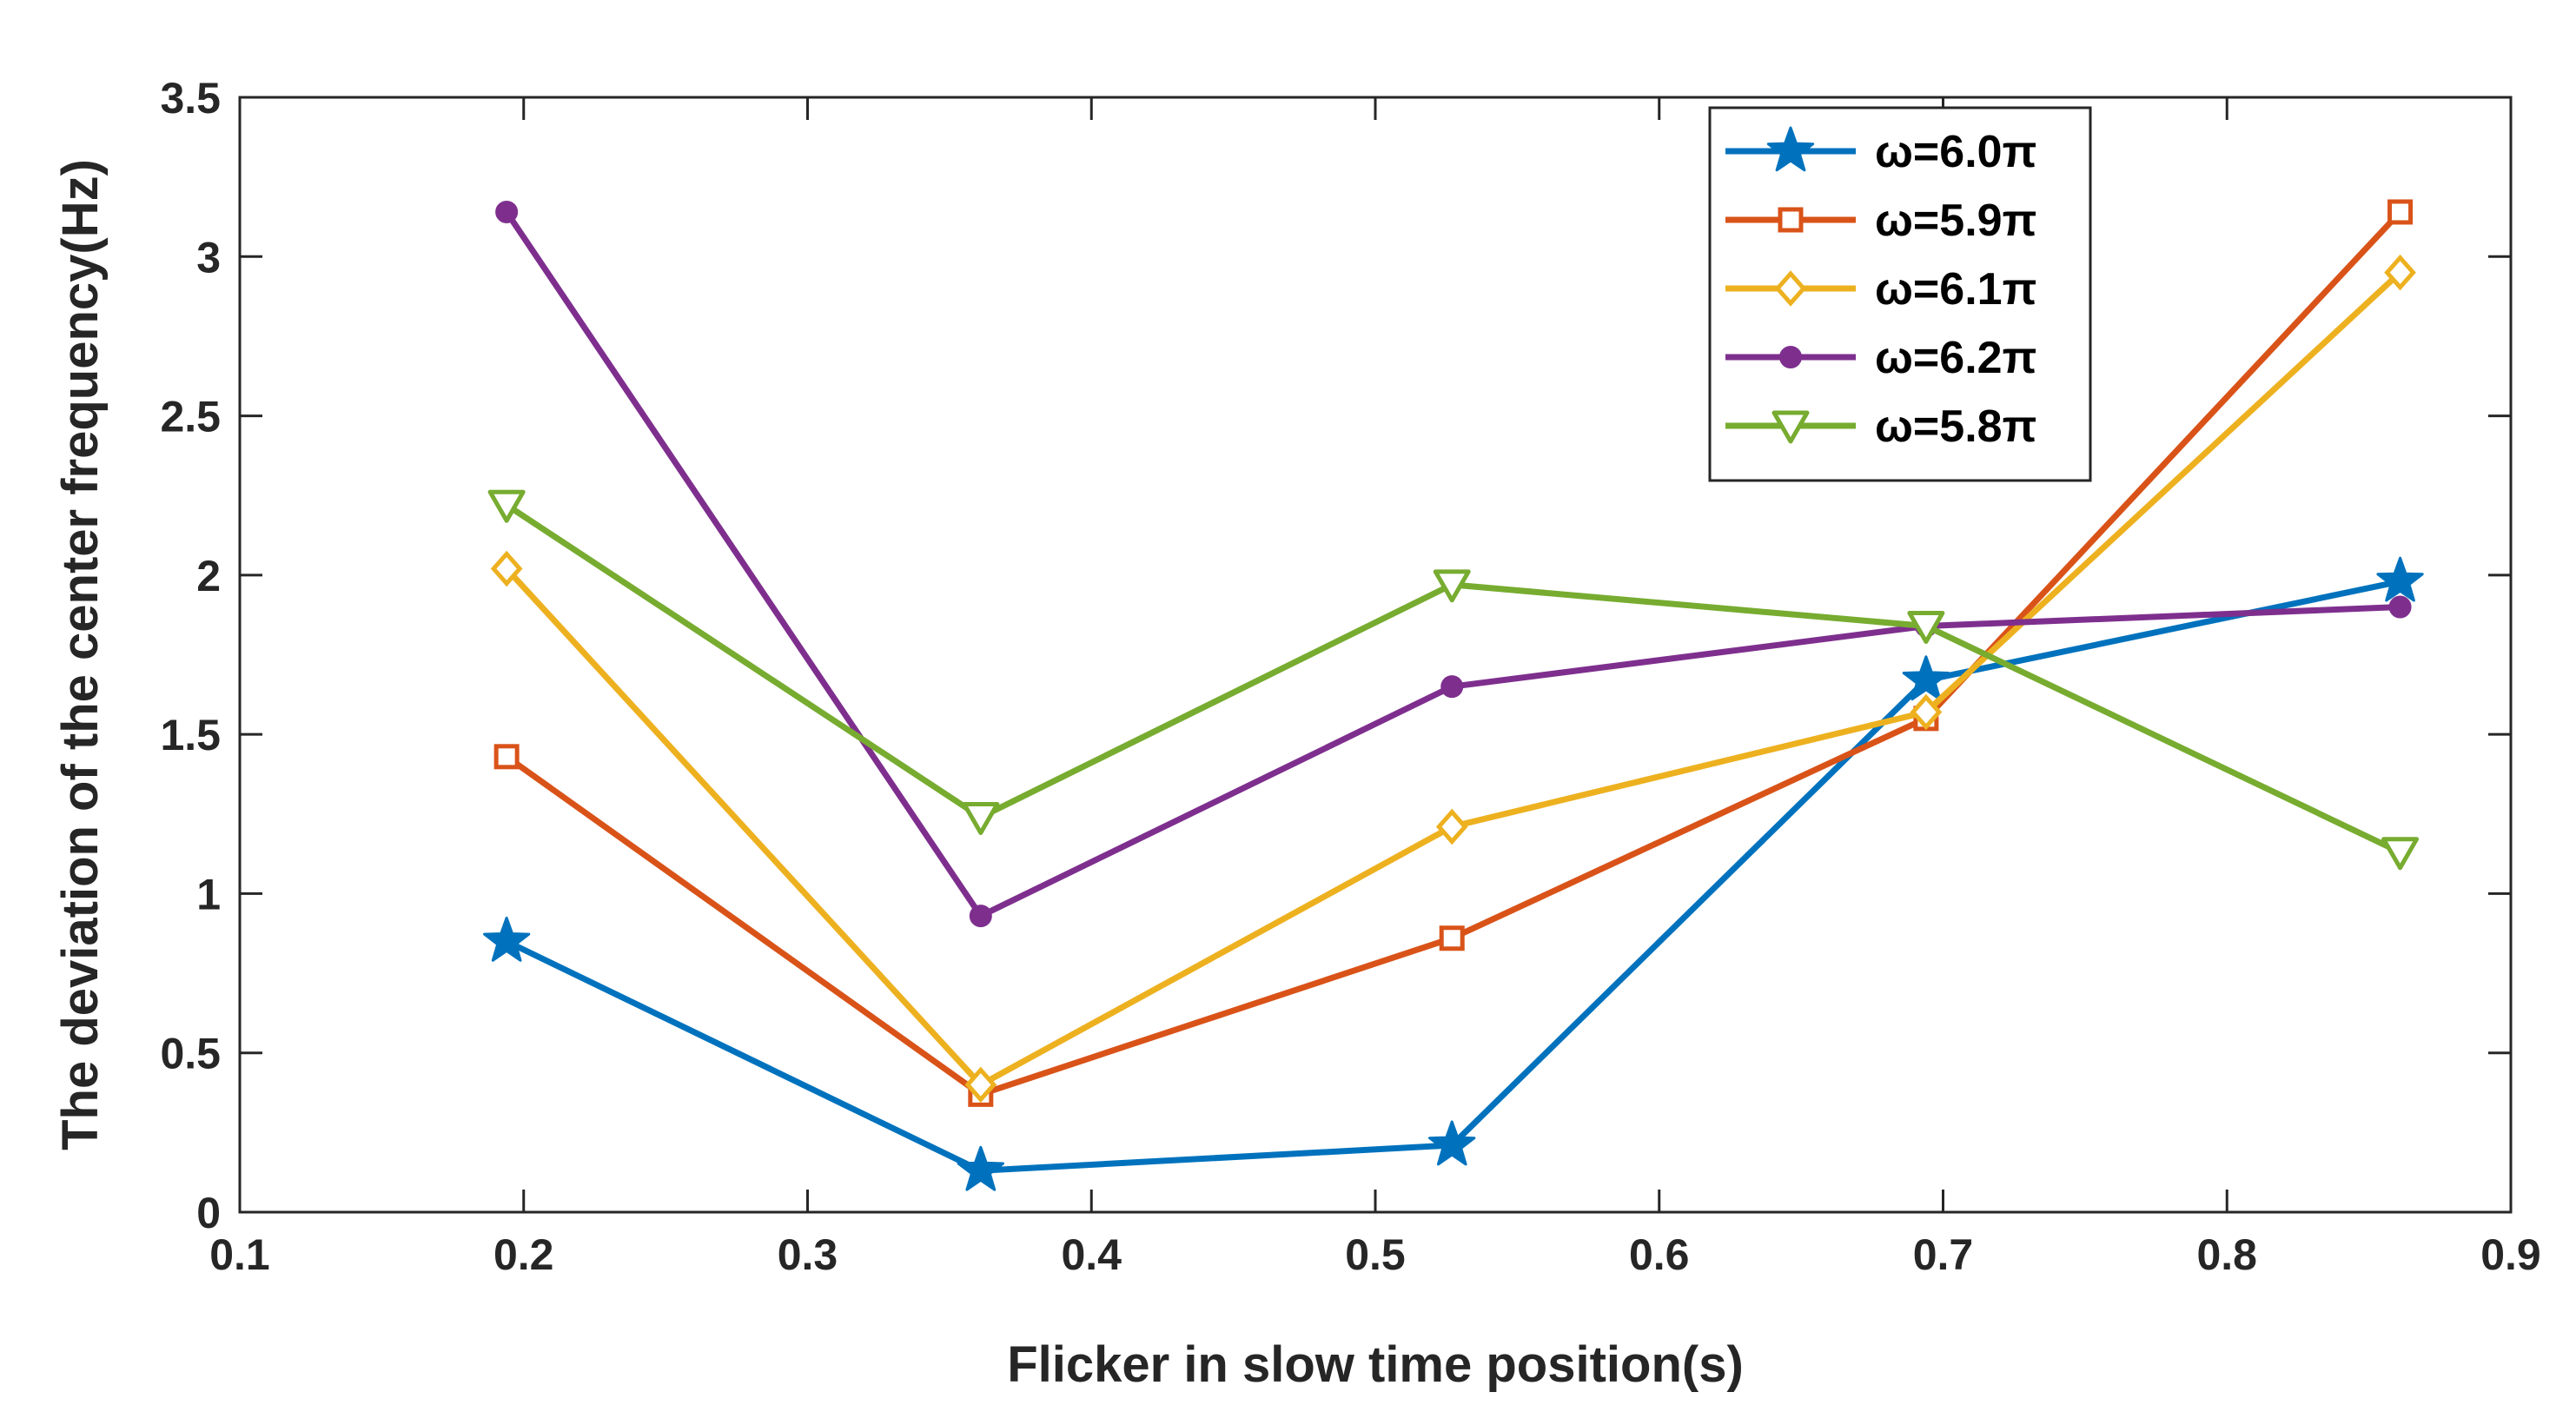 The height and width of the screenshot is (1412, 2576). Describe the element at coordinates (208, 1213) in the screenshot. I see `y-tick-label: 0` at that location.